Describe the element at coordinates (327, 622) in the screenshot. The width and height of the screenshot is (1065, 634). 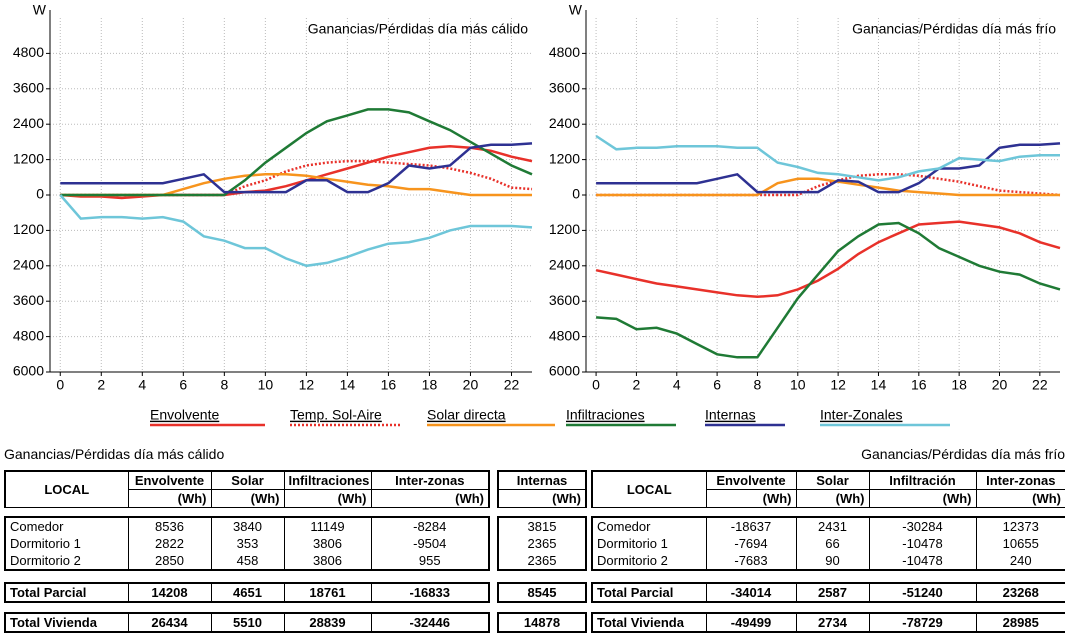
I see `total-cell: 28839` at that location.